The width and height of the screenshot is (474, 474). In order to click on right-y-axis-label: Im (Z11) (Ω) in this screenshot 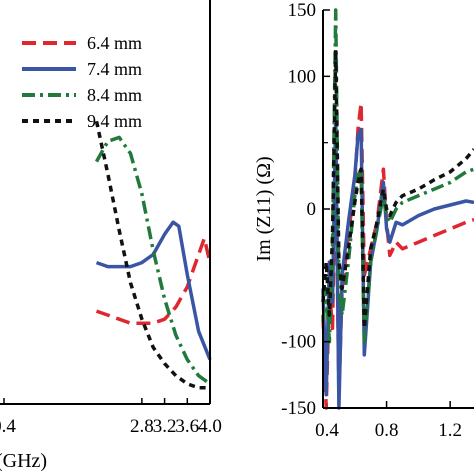, I will do `click(264, 208)`.